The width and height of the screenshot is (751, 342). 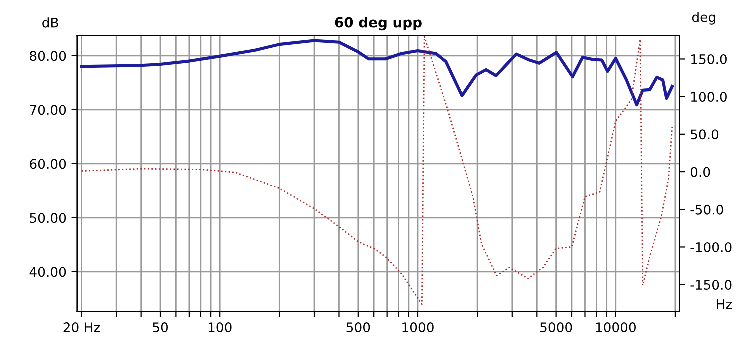 I want to click on y2-tick-label: -50.0, so click(x=707, y=209).